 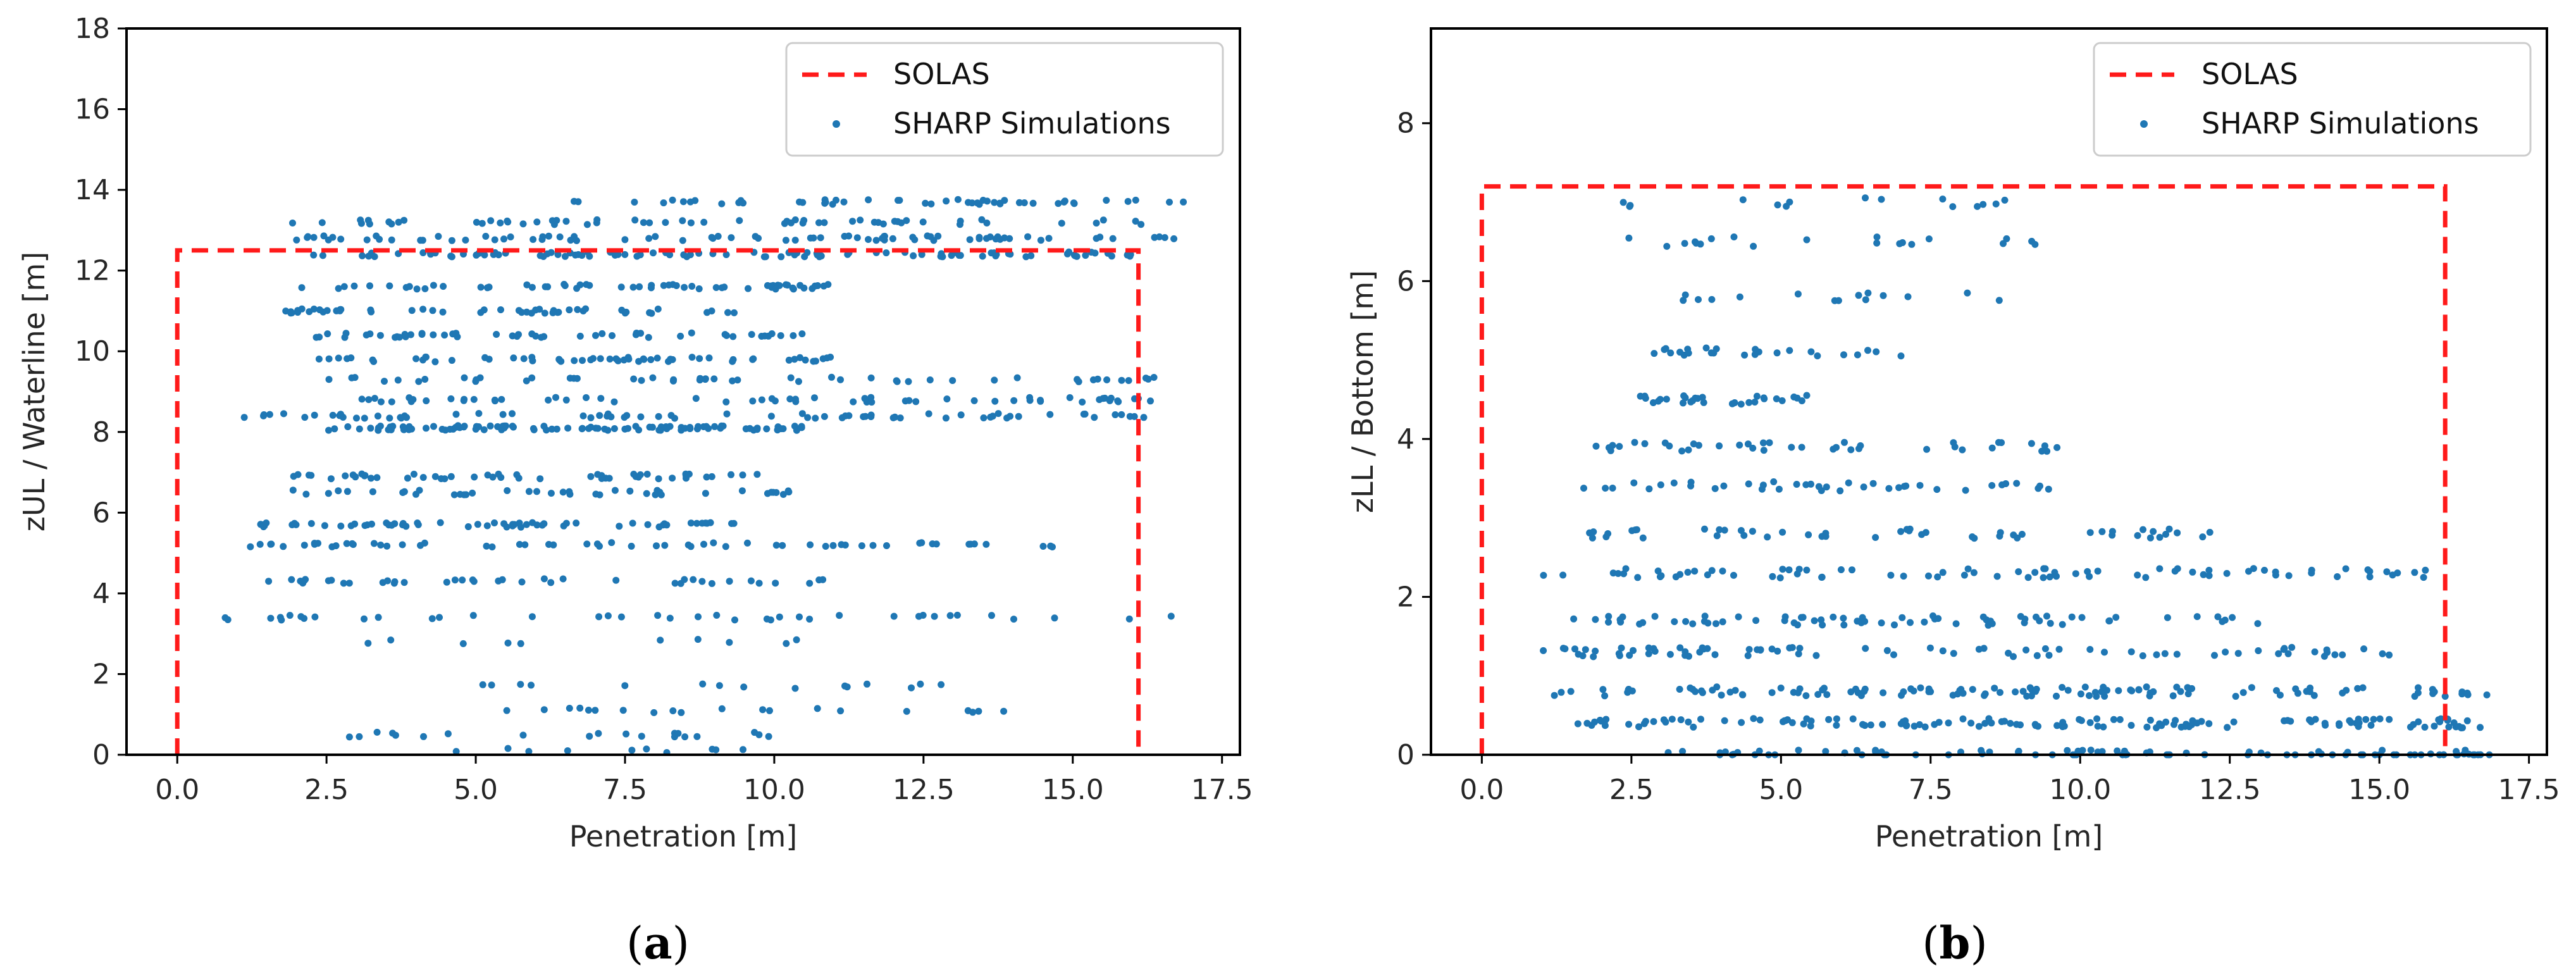 What do you see at coordinates (1406, 755) in the screenshot?
I see `y-tick-label: 0` at bounding box center [1406, 755].